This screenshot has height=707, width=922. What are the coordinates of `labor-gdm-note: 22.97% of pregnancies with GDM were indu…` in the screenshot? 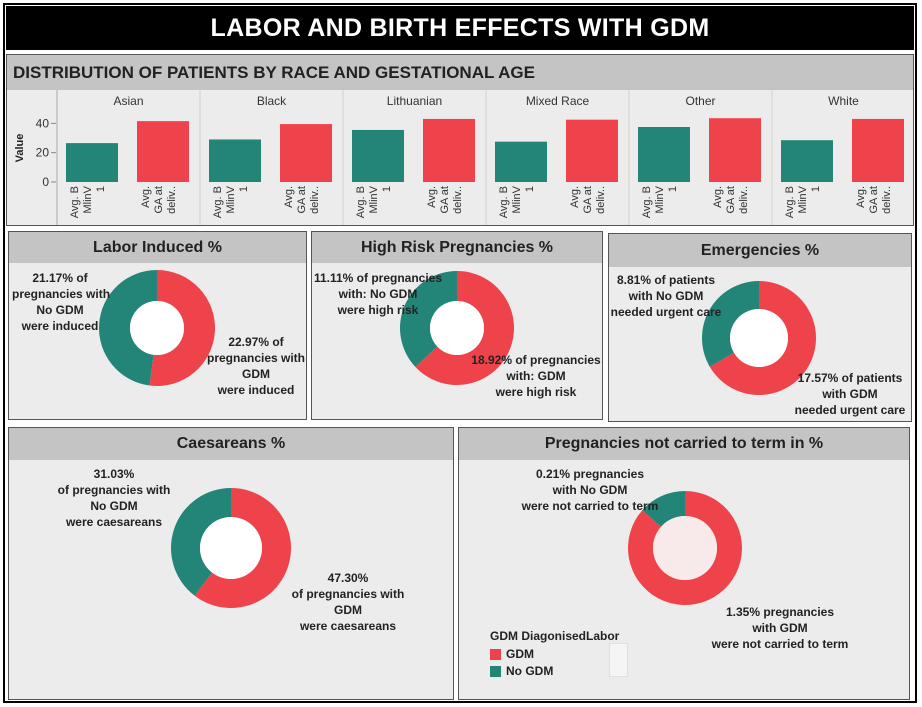 It's located at (256, 366).